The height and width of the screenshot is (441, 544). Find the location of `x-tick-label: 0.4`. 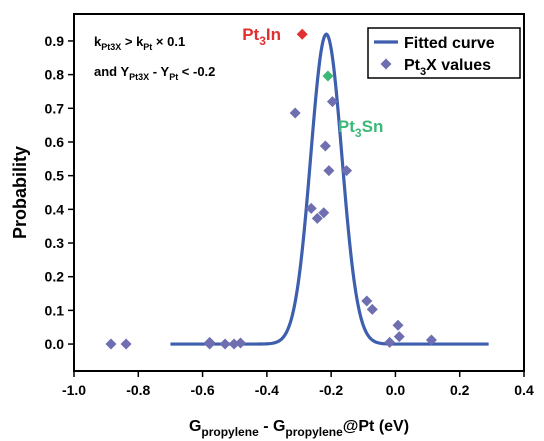

x-tick-label: 0.4 is located at coordinates (524, 390).